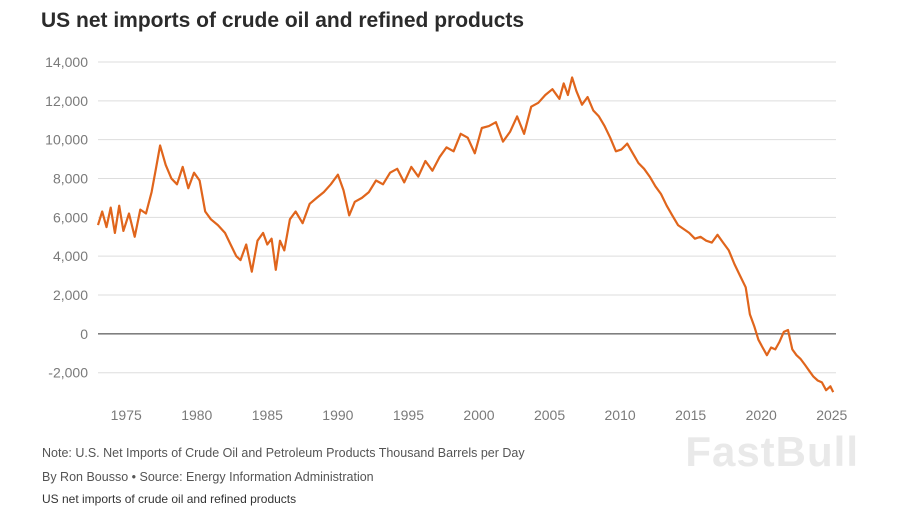 This screenshot has width=911, height=513. What do you see at coordinates (772, 451) in the screenshot?
I see `watermark-logo: FastBull` at bounding box center [772, 451].